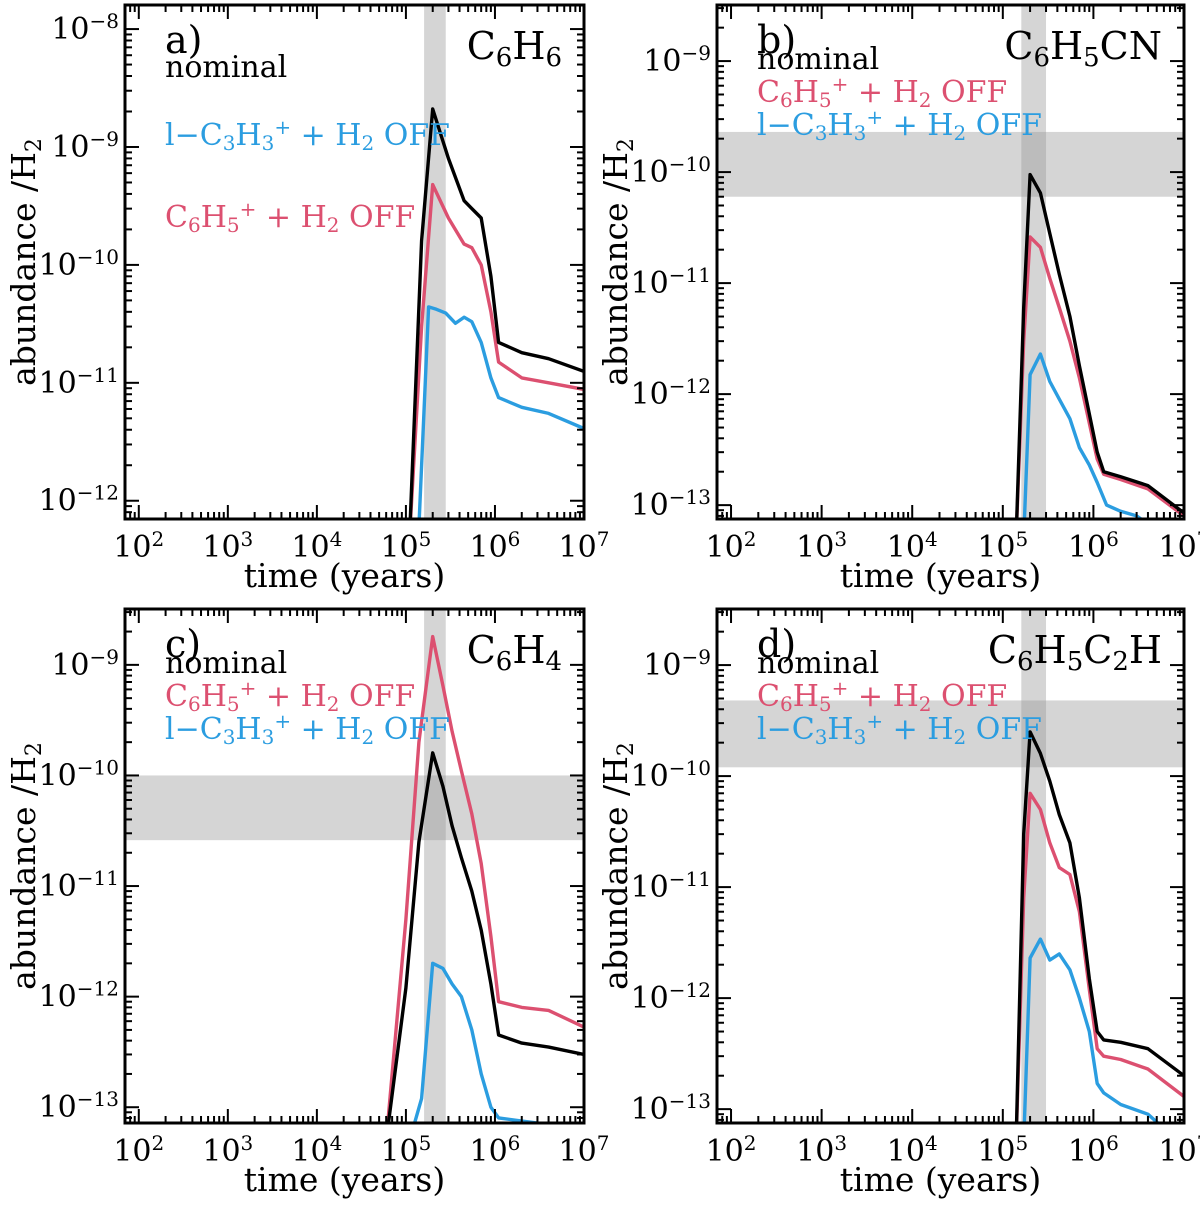 This screenshot has height=1205, width=1200. What do you see at coordinates (183, 40) in the screenshot?
I see `panel-label: a)` at bounding box center [183, 40].